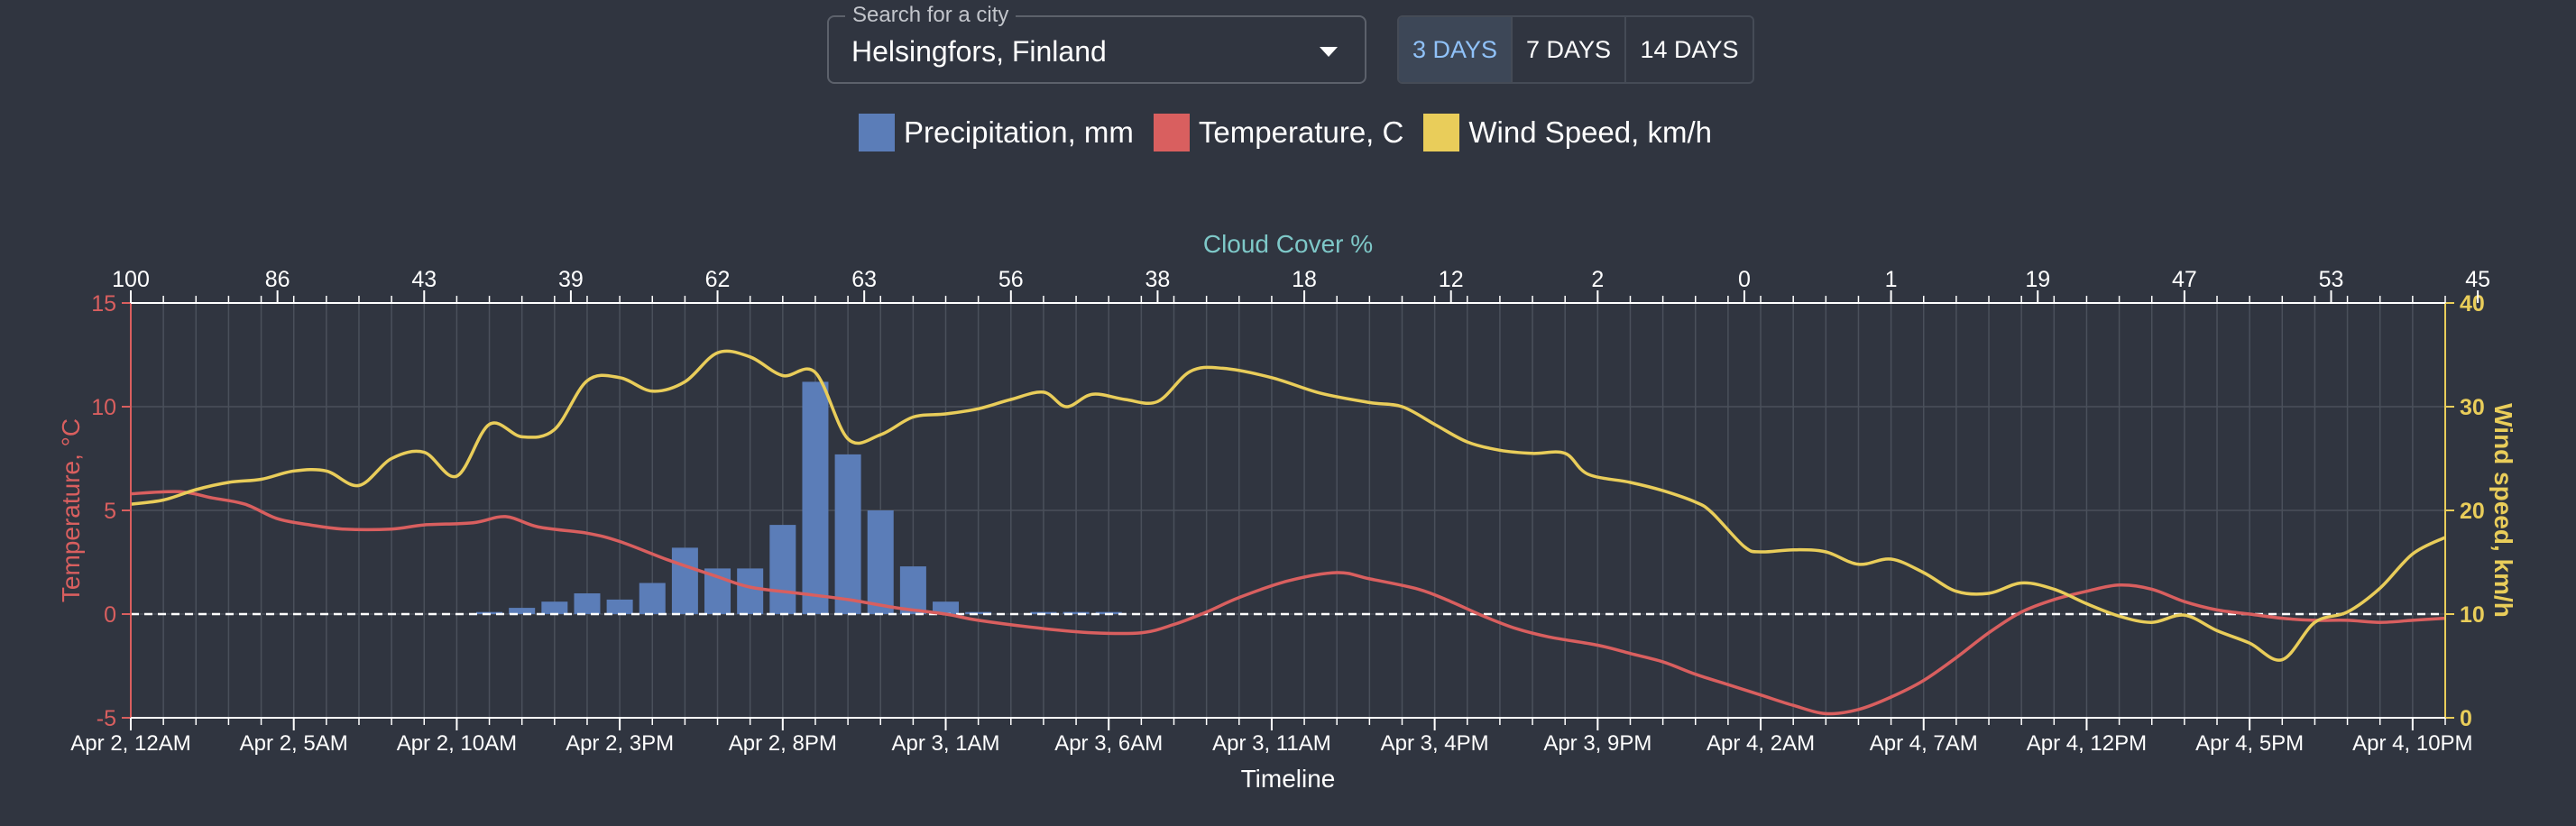 The width and height of the screenshot is (2576, 826). Describe the element at coordinates (1451, 280) in the screenshot. I see `top-axis-tick-label: 12` at that location.